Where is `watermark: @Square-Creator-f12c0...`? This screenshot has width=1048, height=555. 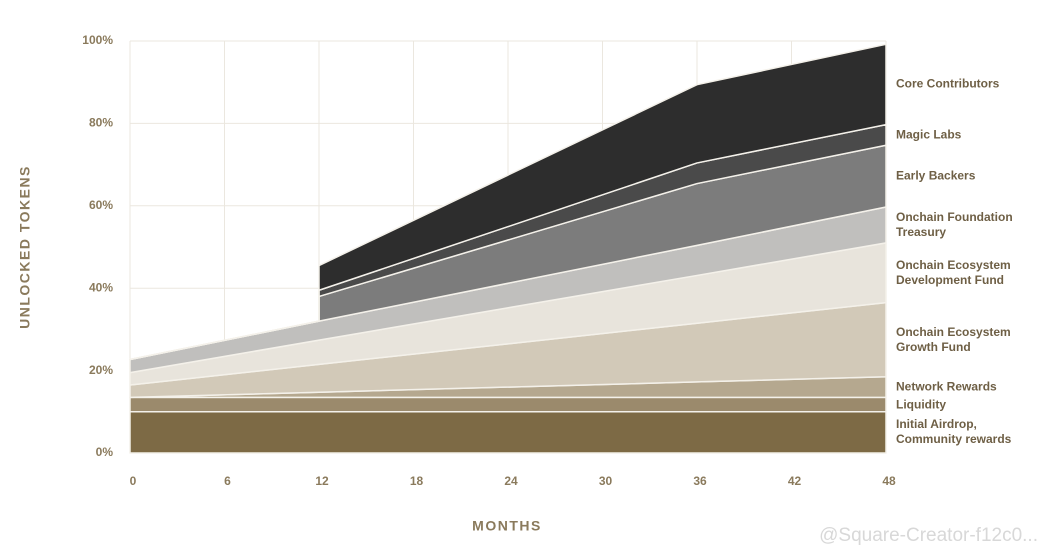 watermark: @Square-Creator-f12c0... is located at coordinates (928, 535).